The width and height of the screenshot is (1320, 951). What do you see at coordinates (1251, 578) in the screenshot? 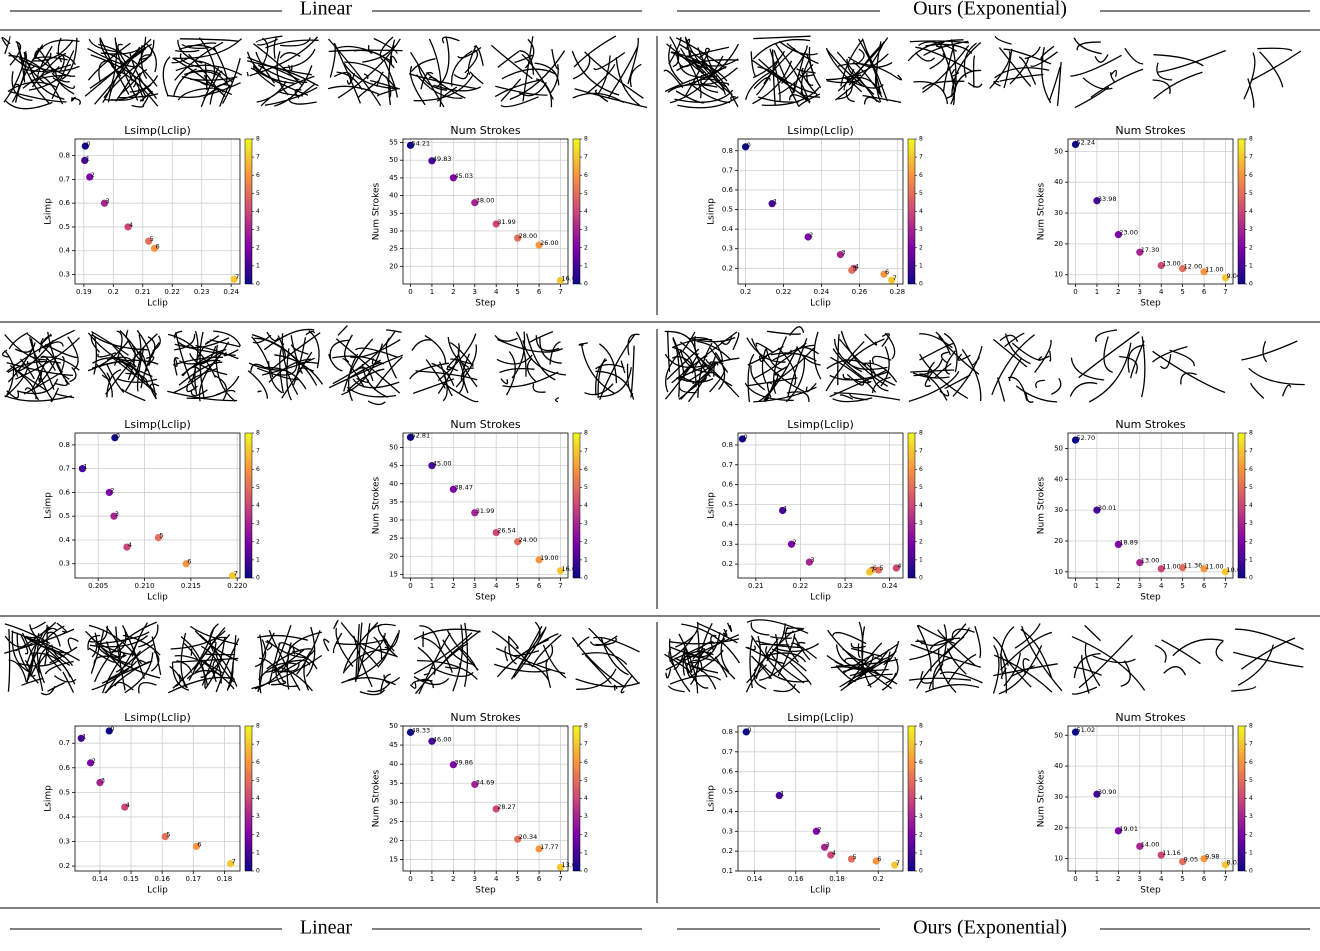
I see `colorbar-tick-label: 0` at bounding box center [1251, 578].